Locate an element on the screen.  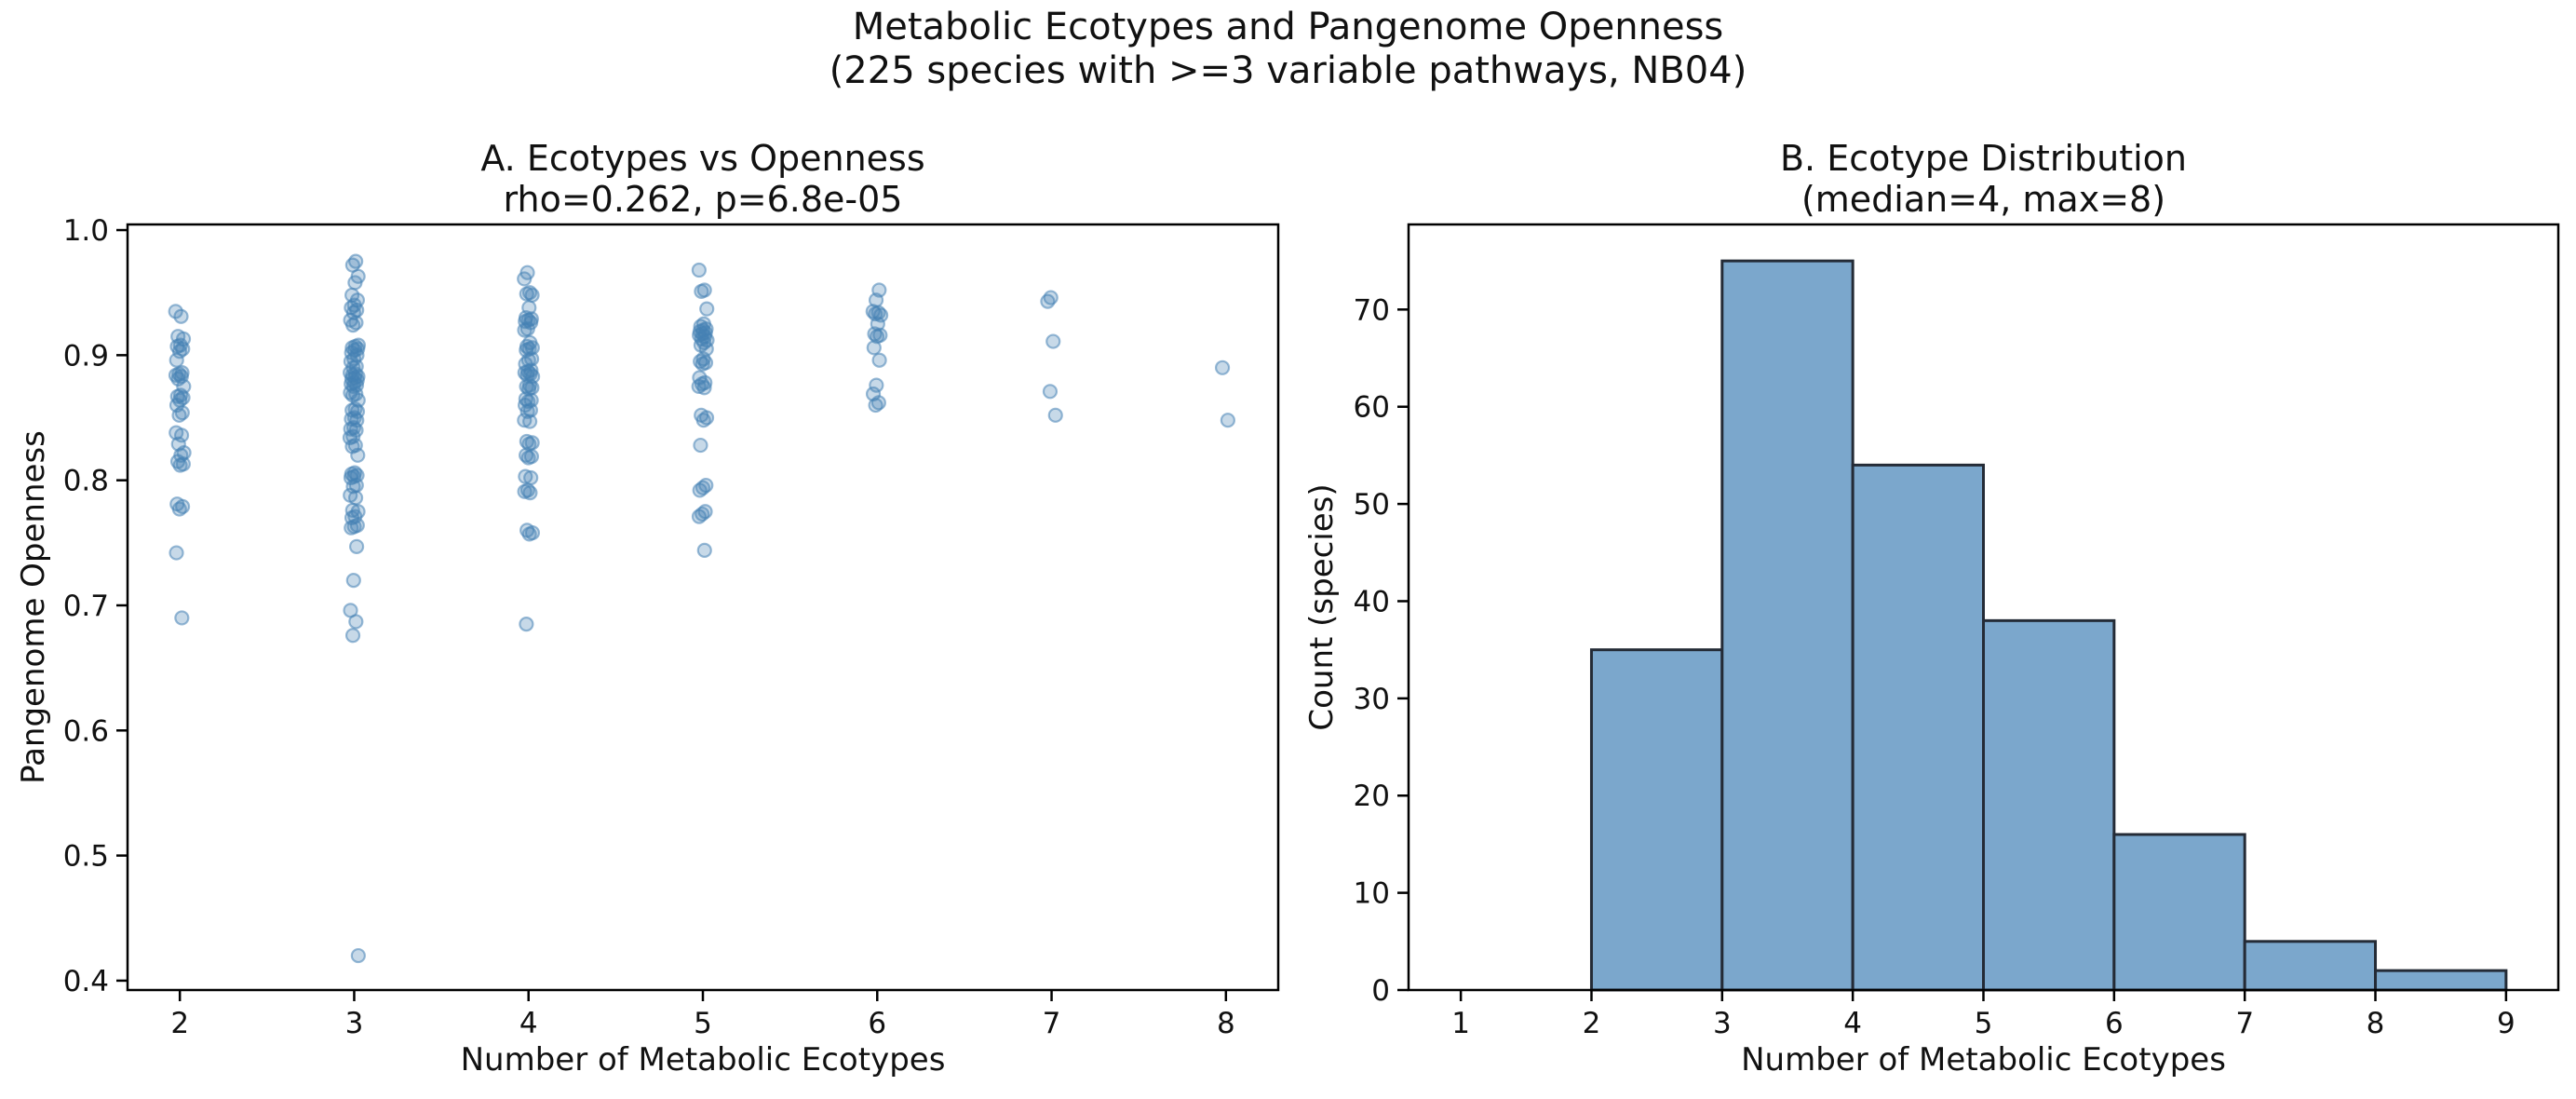
panel-a-xtick-label: 2 is located at coordinates (179, 1024).